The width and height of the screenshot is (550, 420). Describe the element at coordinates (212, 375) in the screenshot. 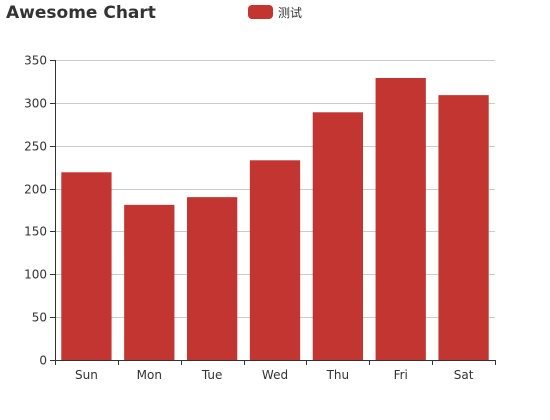

I see `x-tick-label: Tue` at that location.